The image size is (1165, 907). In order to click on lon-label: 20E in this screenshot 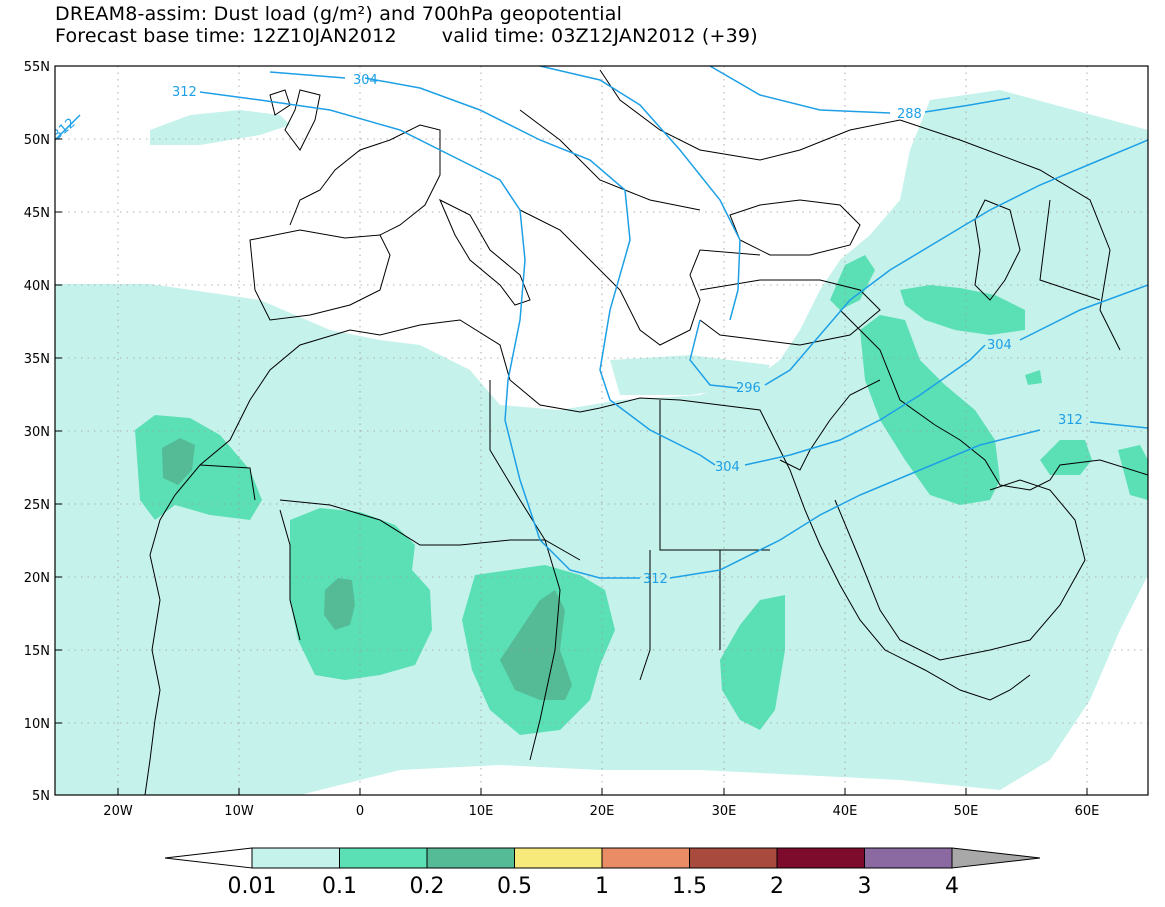, I will do `click(602, 811)`.